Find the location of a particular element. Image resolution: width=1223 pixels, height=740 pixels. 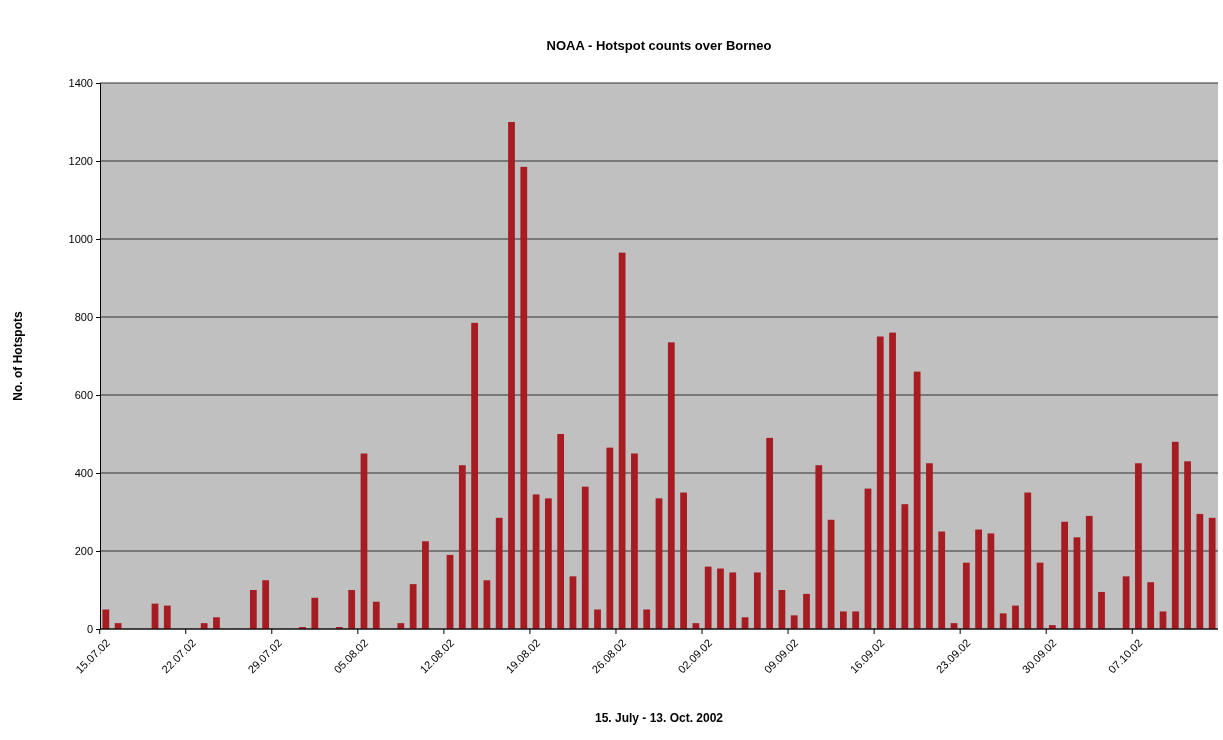

y-tick-label: 600 is located at coordinates (83, 395).